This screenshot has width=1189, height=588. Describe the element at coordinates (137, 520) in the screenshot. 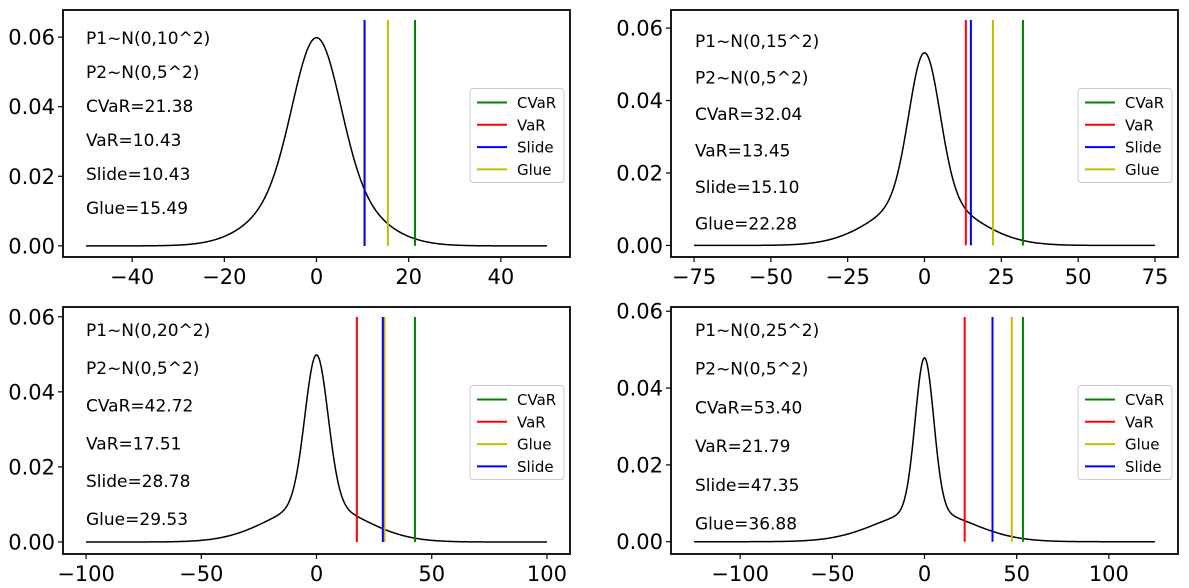

I see `annotation-text: Glue=29.53` at that location.